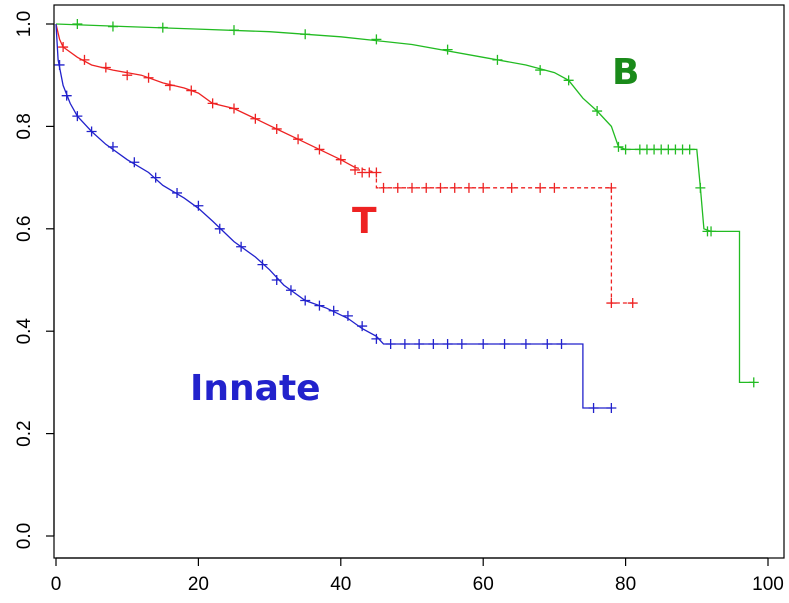 The width and height of the screenshot is (789, 603). I want to click on x-axis: 0 20 40 60 80 100, so click(417, 576).